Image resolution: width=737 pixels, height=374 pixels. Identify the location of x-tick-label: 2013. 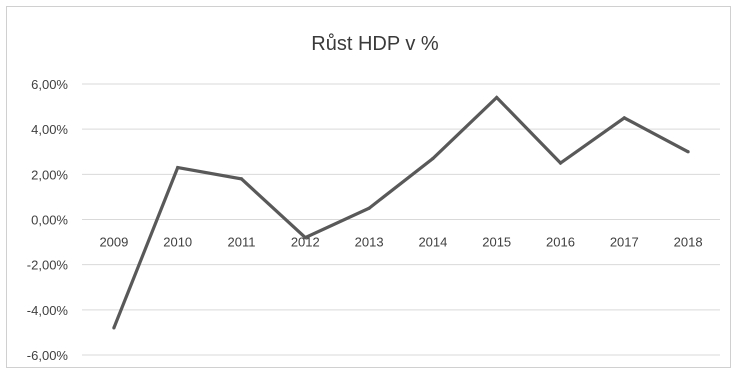
(369, 242).